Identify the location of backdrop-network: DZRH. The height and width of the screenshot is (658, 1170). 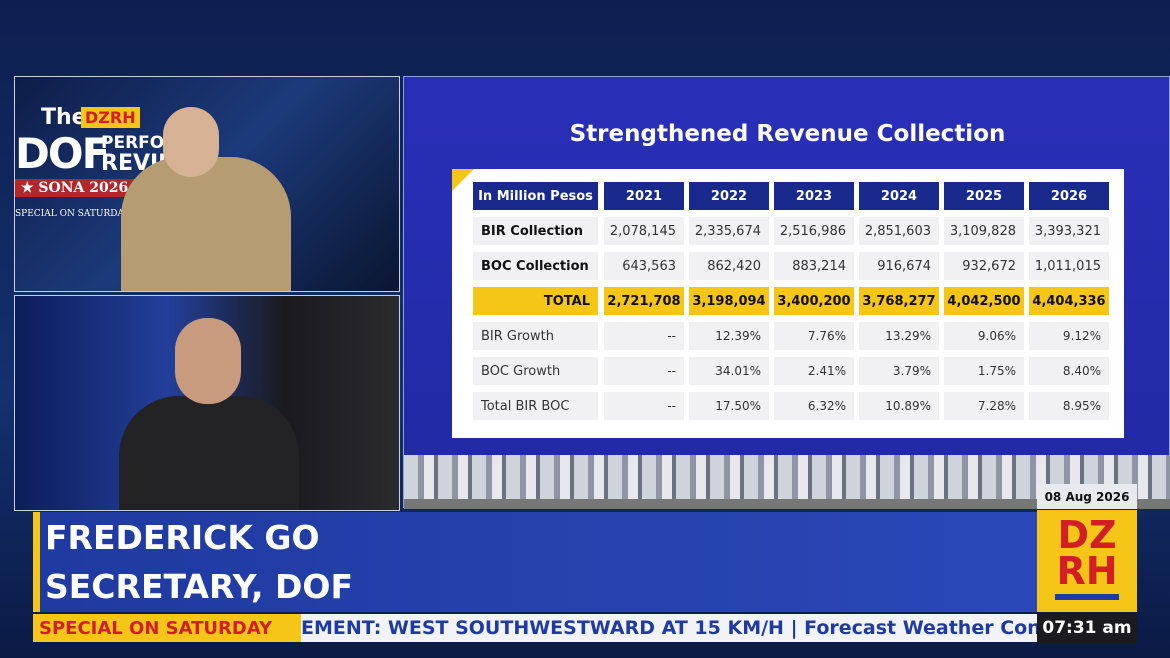
(110, 117).